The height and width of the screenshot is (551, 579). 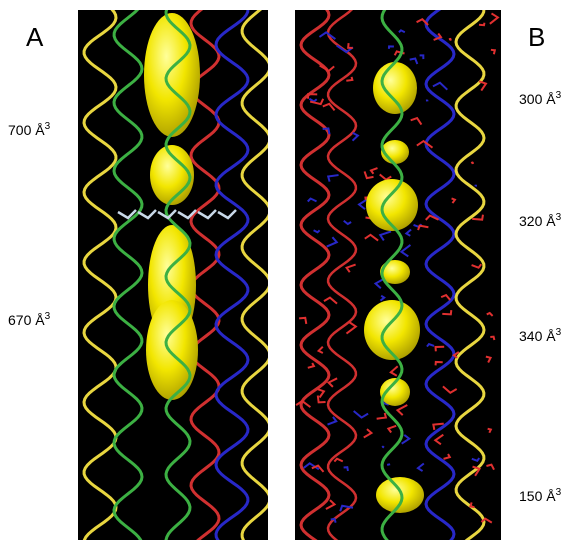 I want to click on volume-text: 700 Å, so click(x=26, y=130).